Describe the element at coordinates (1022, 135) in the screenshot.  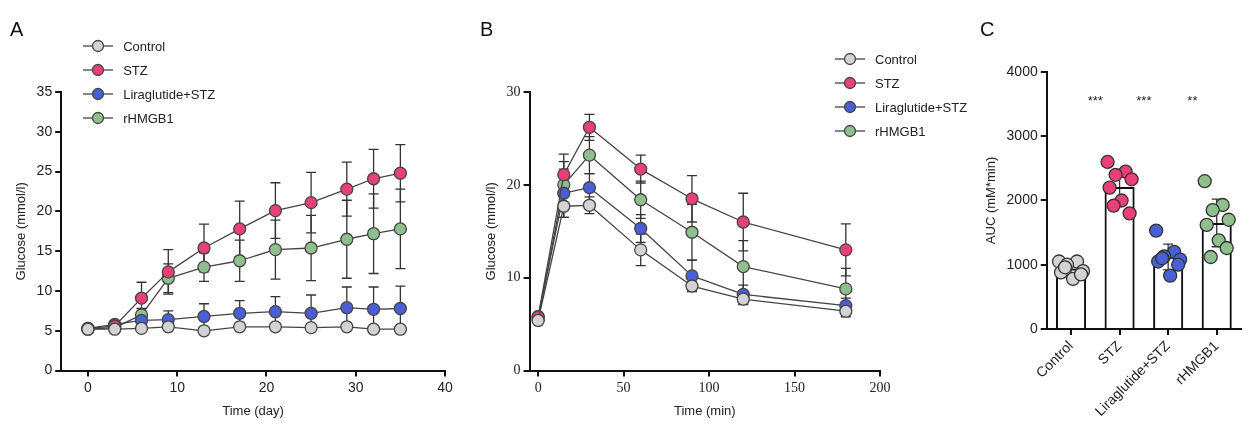
I see `y-tick-label: 3000` at that location.